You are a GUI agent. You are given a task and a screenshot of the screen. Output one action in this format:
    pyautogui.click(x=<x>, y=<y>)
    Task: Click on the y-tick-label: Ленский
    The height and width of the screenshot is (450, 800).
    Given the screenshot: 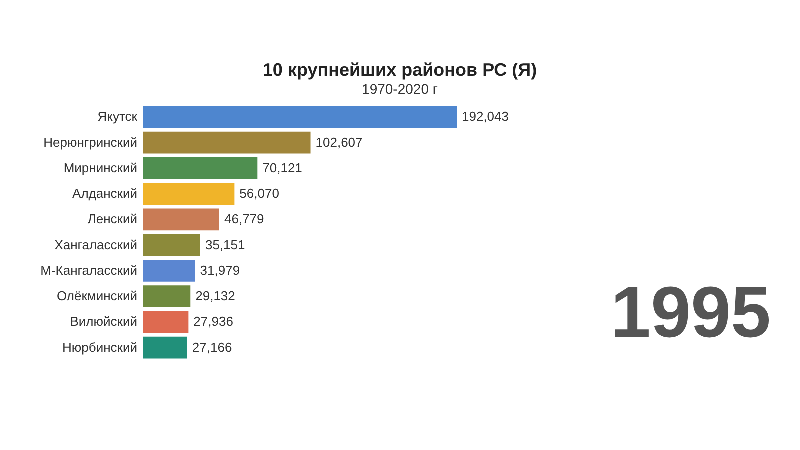 What is the action you would take?
    pyautogui.click(x=113, y=219)
    